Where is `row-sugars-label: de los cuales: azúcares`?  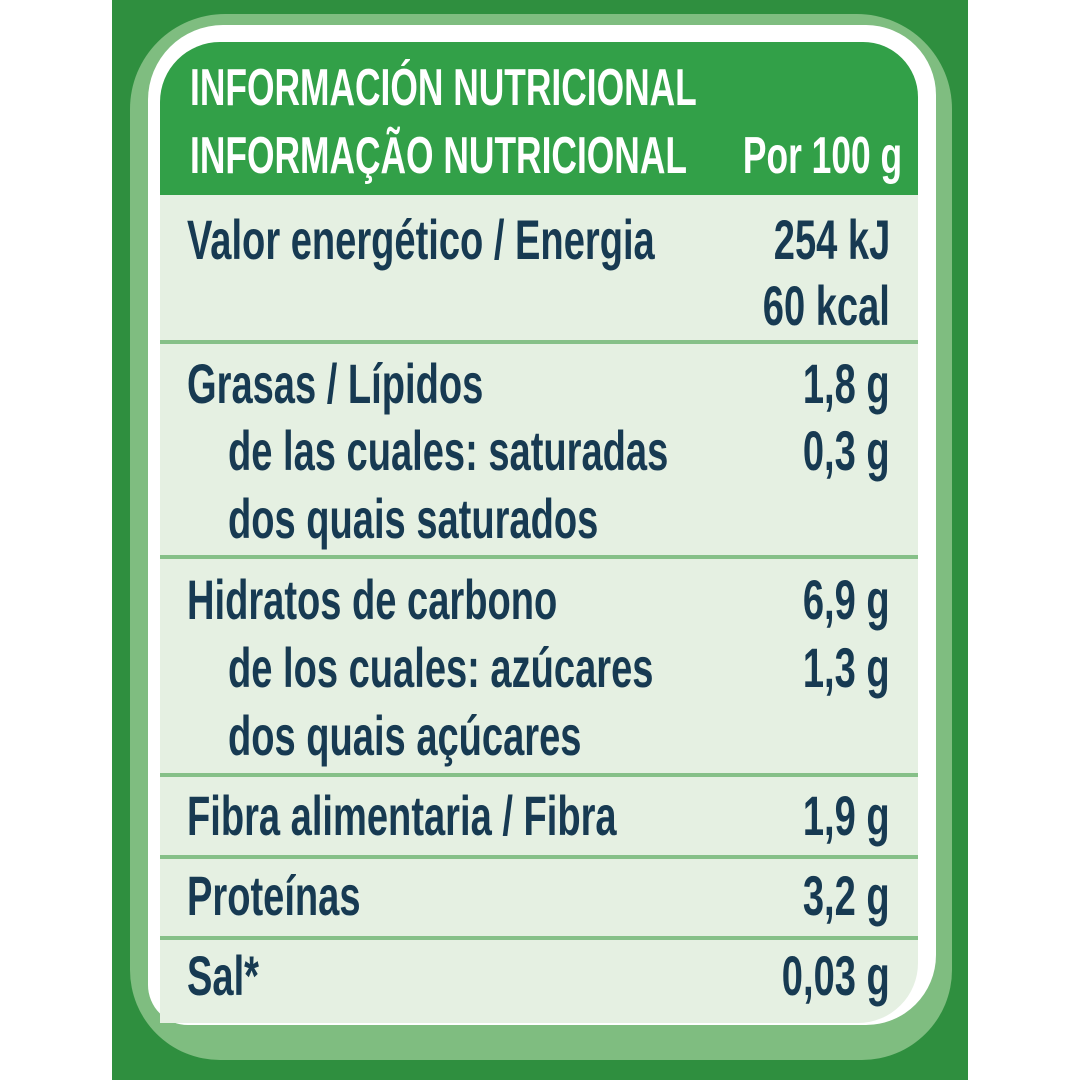 row-sugars-label: de los cuales: azúcares is located at coordinates (441, 667).